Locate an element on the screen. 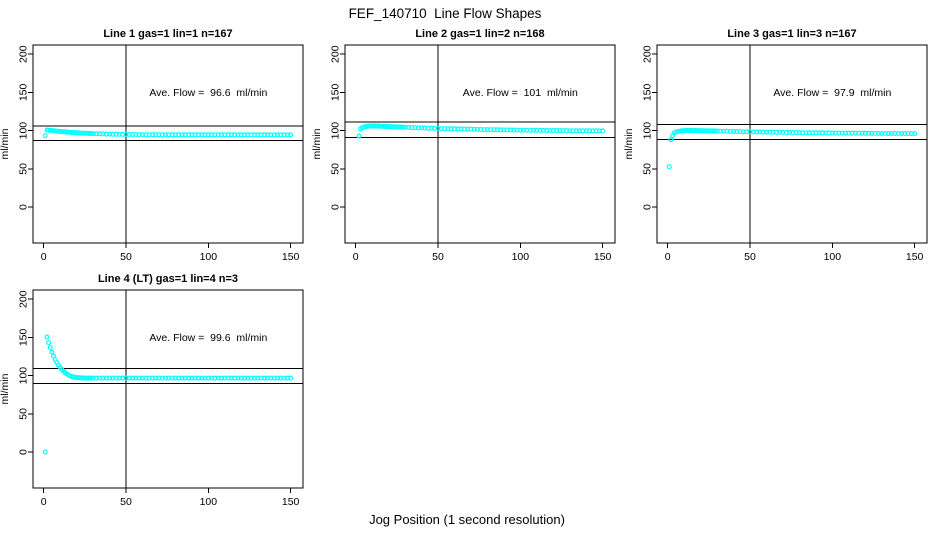  subplot-title: Line 1 gas=1 lin=1 n=167 is located at coordinates (167, 34).